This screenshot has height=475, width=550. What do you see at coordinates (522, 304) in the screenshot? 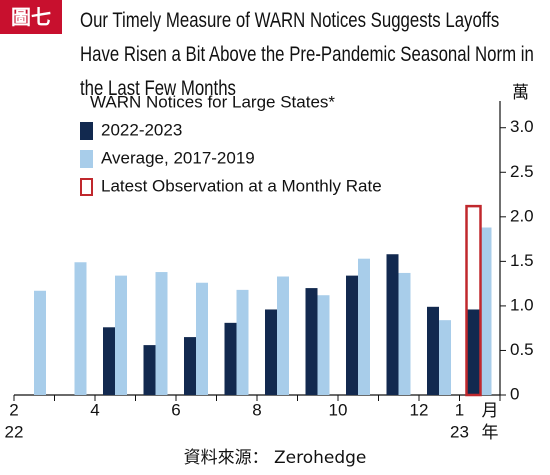
I see `y-tick-label: 1.0` at bounding box center [522, 304].